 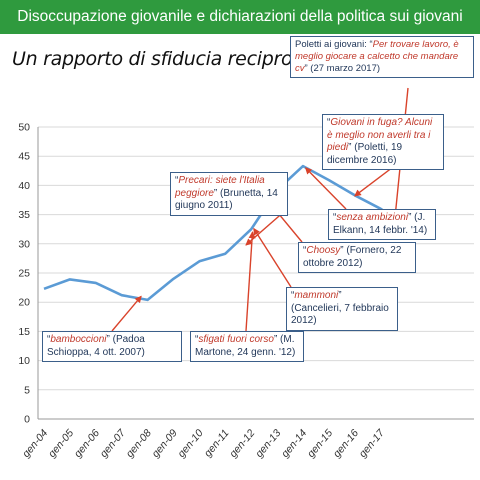 What do you see at coordinates (357, 257) in the screenshot?
I see `annotation-choosy: “Choosy” (Fornero, 22 ottobre 2012)` at bounding box center [357, 257].